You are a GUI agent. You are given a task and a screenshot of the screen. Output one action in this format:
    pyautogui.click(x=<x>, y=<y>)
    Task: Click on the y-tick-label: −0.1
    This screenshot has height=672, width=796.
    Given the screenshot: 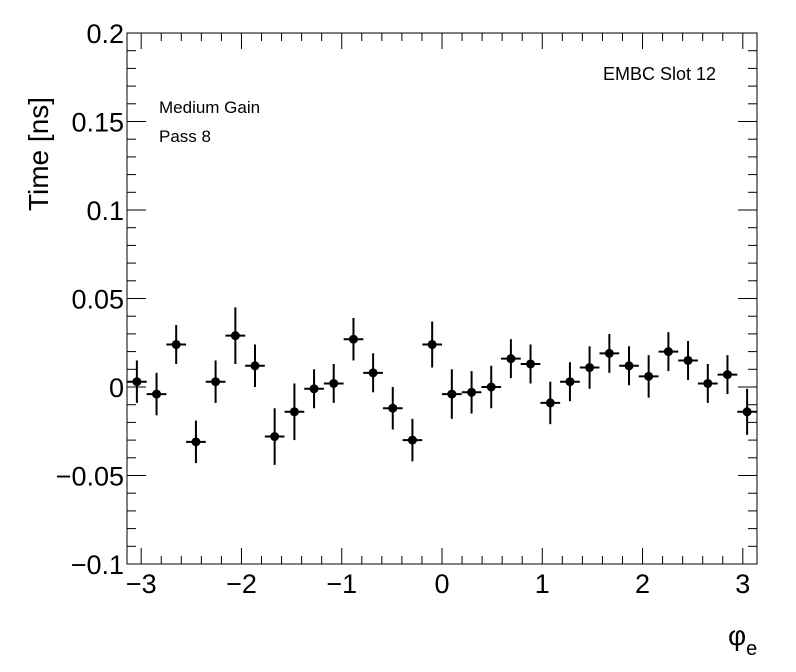 What is the action you would take?
    pyautogui.click(x=97, y=565)
    